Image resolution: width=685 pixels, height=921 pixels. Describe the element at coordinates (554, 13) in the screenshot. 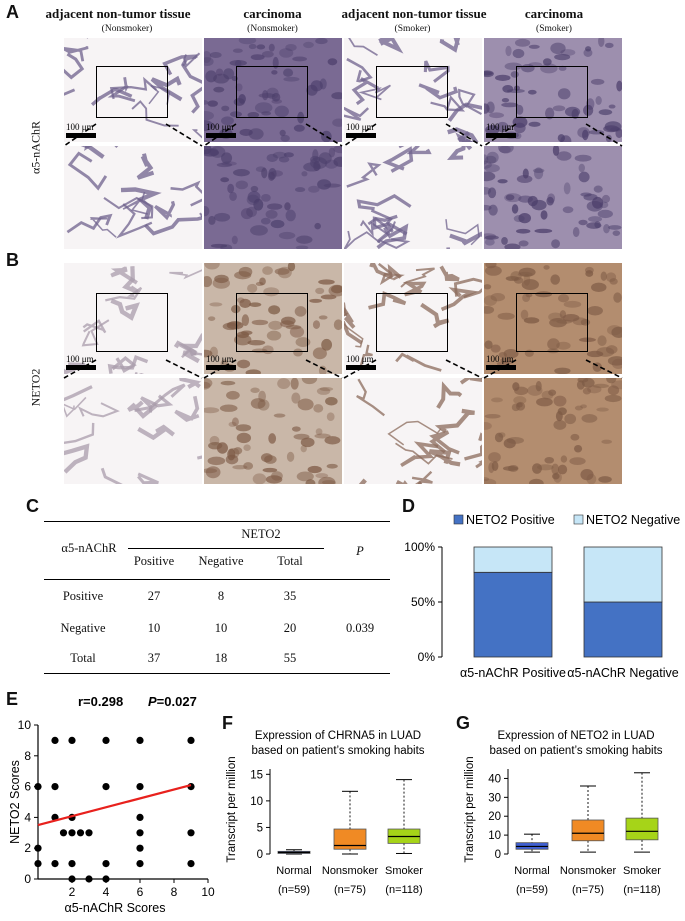

I see `col-title-4: carcinoma` at that location.